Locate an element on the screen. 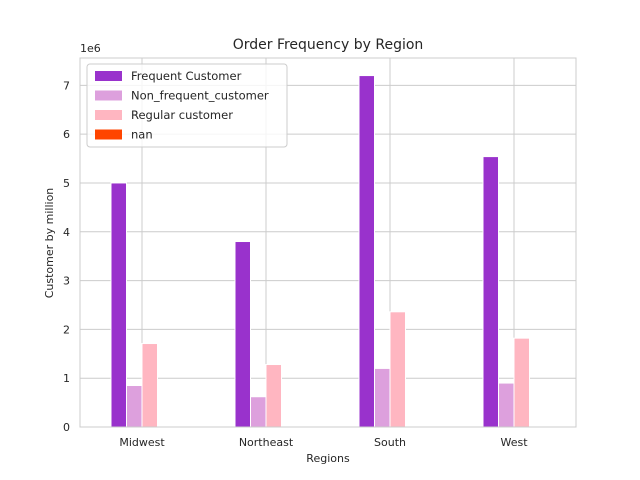 Image resolution: width=640 pixels, height=480 pixels. bar-regular-customer-midwest is located at coordinates (149, 385).